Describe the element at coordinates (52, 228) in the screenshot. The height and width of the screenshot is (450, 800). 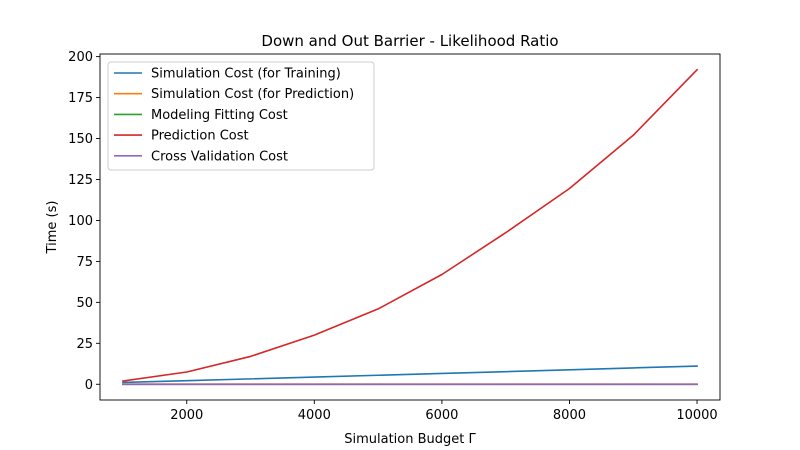
I see `y-axis-label: Time (s)` at that location.